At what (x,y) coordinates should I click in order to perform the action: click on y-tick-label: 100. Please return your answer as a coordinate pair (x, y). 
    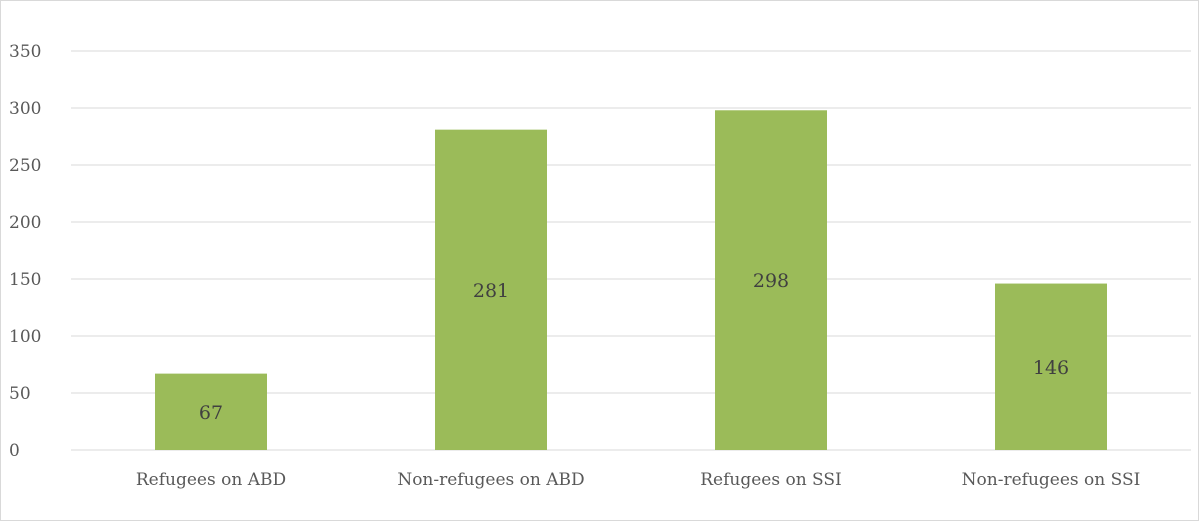
    Looking at the image, I should click on (25, 337).